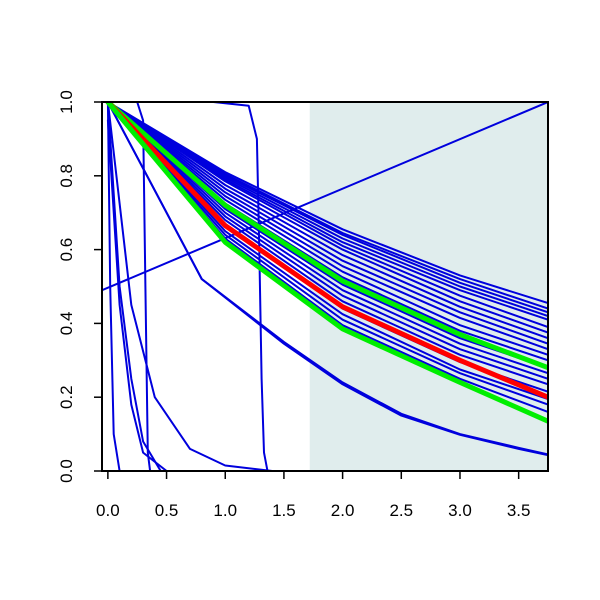 Image resolution: width=600 pixels, height=600 pixels. What do you see at coordinates (66, 102) in the screenshot?
I see `y-tick-label: 1.0` at bounding box center [66, 102].